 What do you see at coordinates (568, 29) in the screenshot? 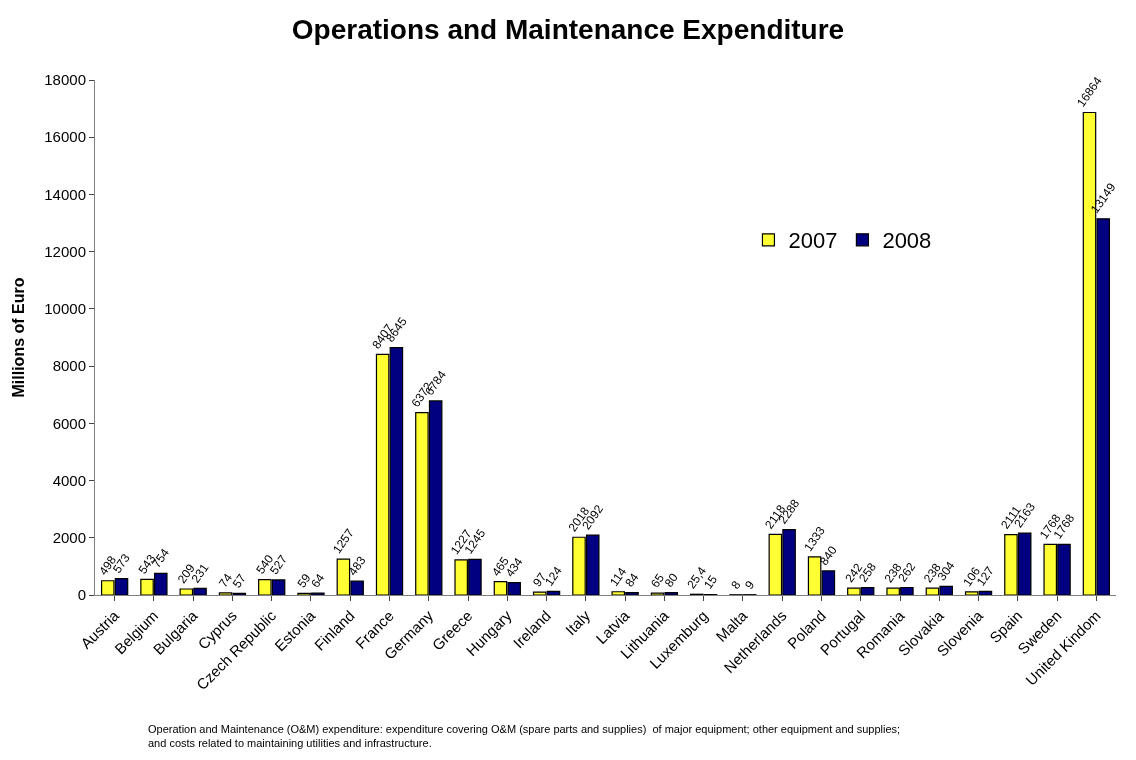
I see `chart-title: Operations and Maintenance Expenditure` at bounding box center [568, 29].